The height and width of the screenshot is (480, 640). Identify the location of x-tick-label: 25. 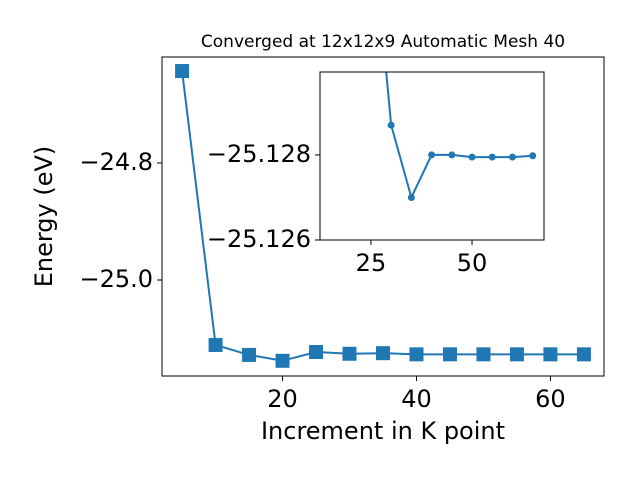
(371, 263).